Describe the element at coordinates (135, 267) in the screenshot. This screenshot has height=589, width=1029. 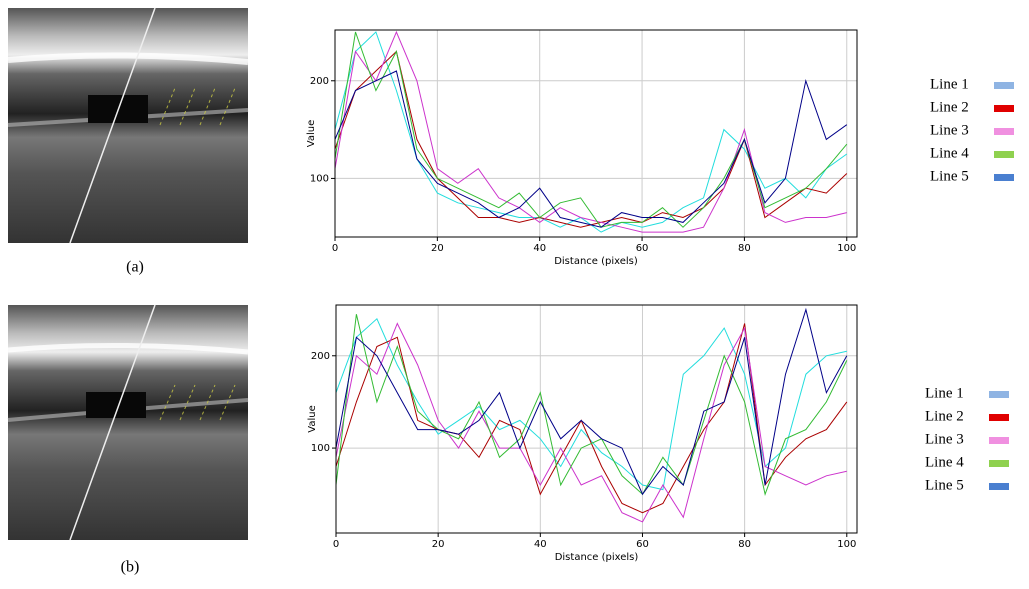
I see `caption: (a)` at that location.